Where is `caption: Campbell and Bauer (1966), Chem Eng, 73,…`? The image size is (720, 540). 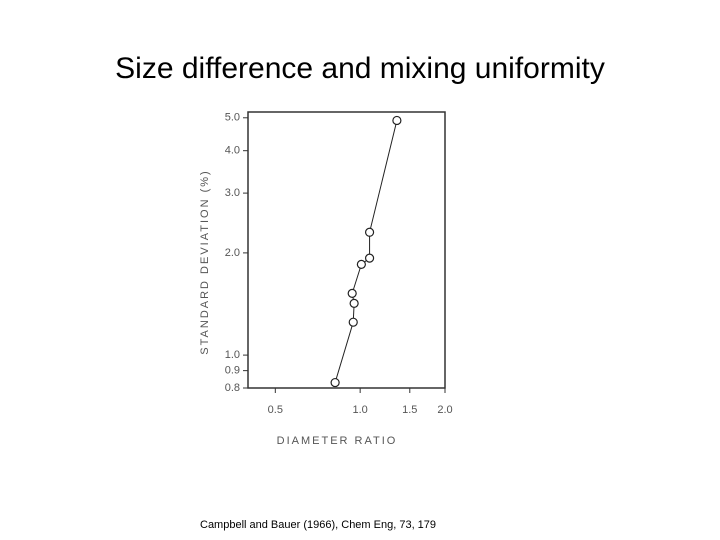
caption: Campbell and Bauer (1966), Chem Eng, 73,… is located at coordinates (318, 525).